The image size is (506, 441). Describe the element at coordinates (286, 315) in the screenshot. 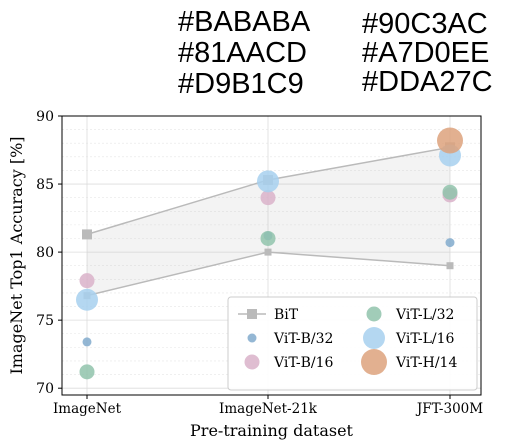

I see `legend-label: BiT` at that location.